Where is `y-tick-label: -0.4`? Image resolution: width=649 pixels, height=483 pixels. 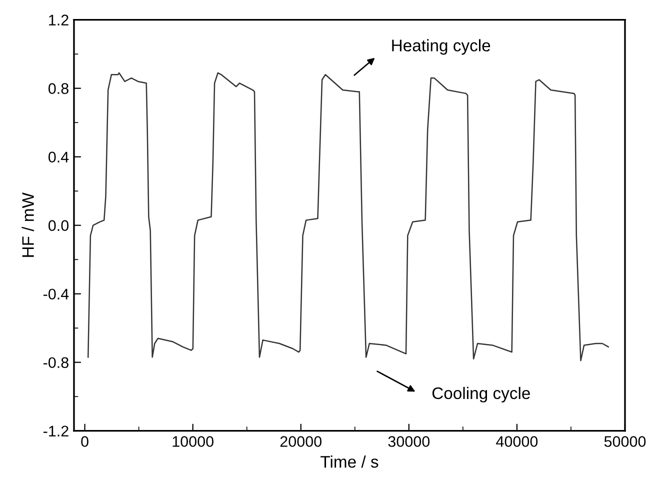
y-tick-label: -0.4 is located at coordinates (56, 294).